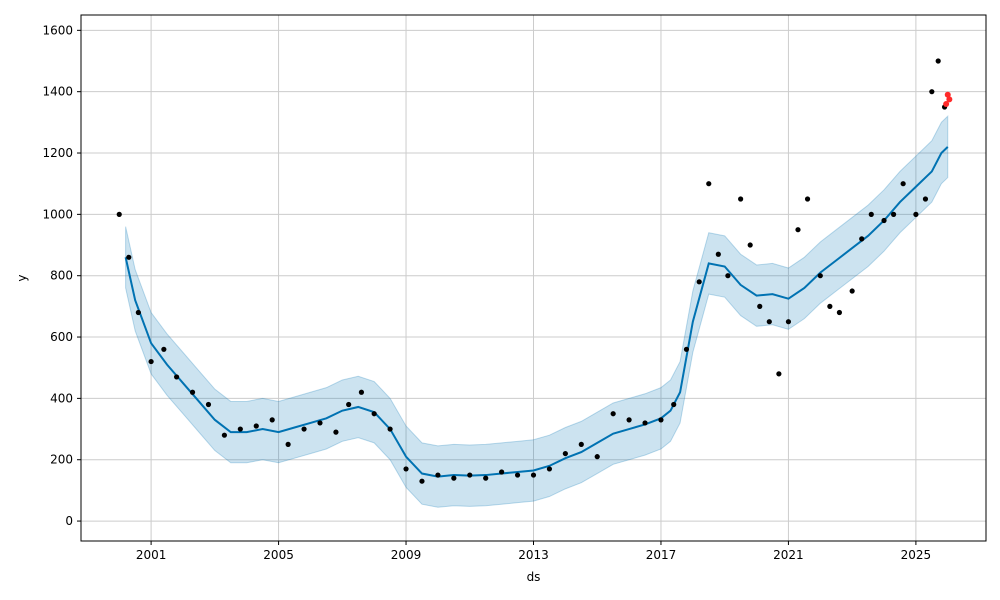  I want to click on y-tick-label: 0, so click(69, 521).